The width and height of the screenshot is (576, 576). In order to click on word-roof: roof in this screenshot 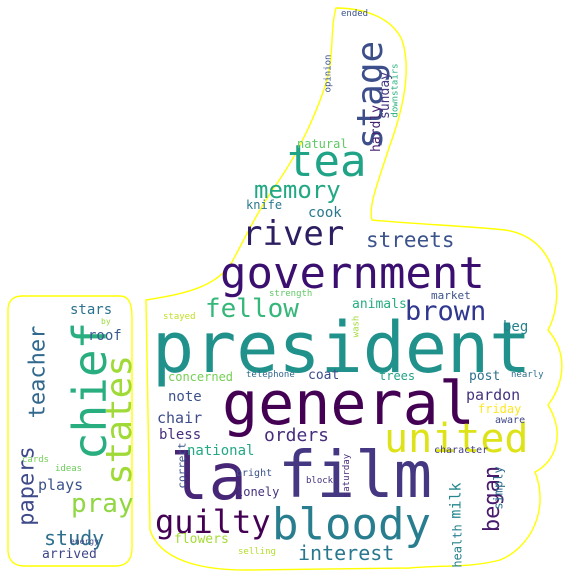, I will do `click(105, 336)`.